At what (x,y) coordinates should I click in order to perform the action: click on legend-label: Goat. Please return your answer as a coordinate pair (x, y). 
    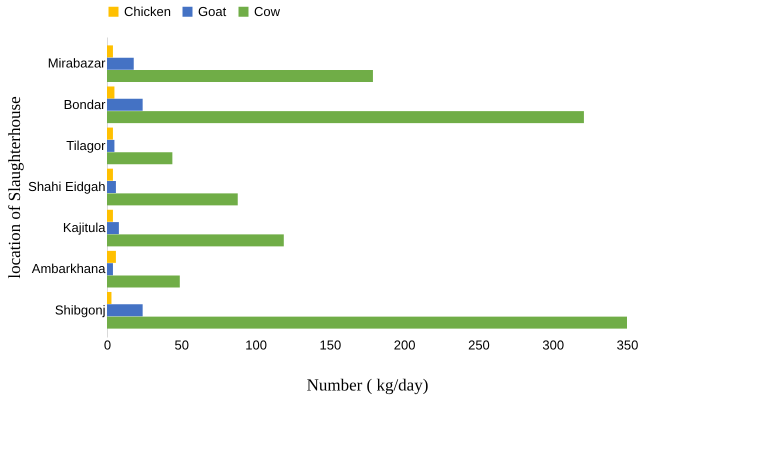
    Looking at the image, I should click on (212, 11).